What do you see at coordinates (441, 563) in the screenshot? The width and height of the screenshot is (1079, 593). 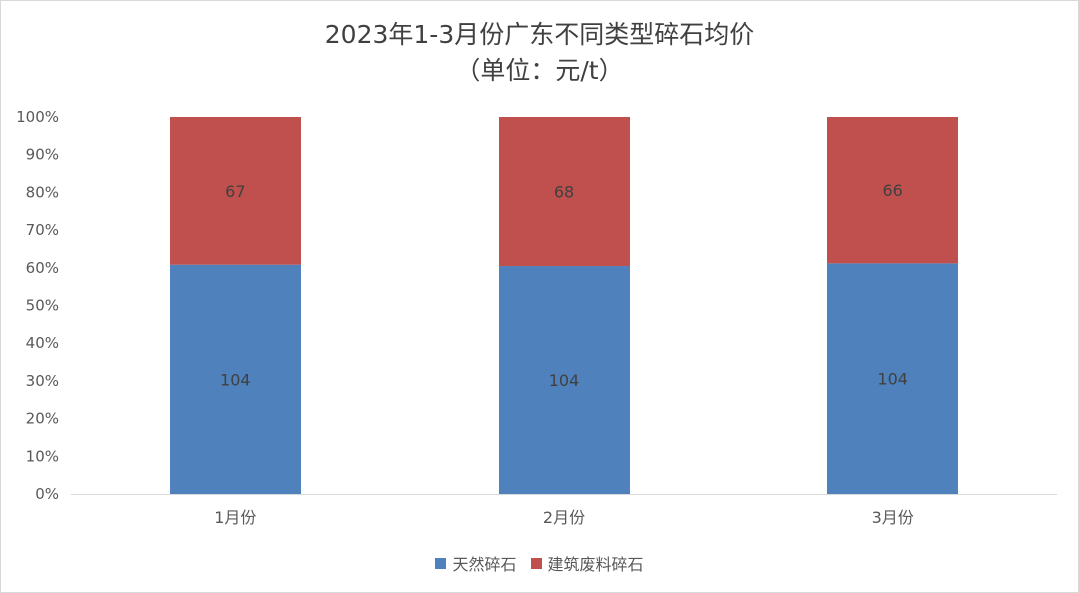 I see `legend-swatch-natural` at bounding box center [441, 563].